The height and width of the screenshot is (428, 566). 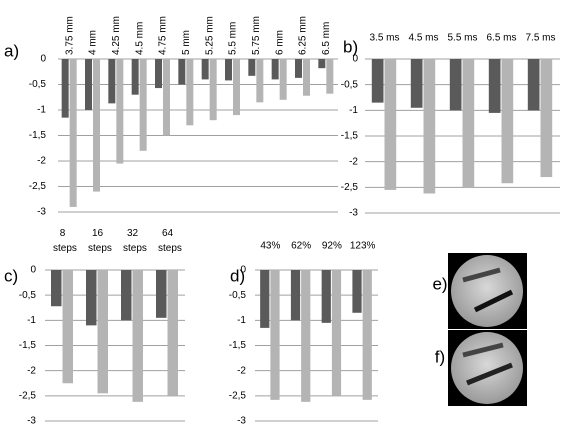 I want to click on x-tick-label: 8 steps, so click(x=65, y=241).